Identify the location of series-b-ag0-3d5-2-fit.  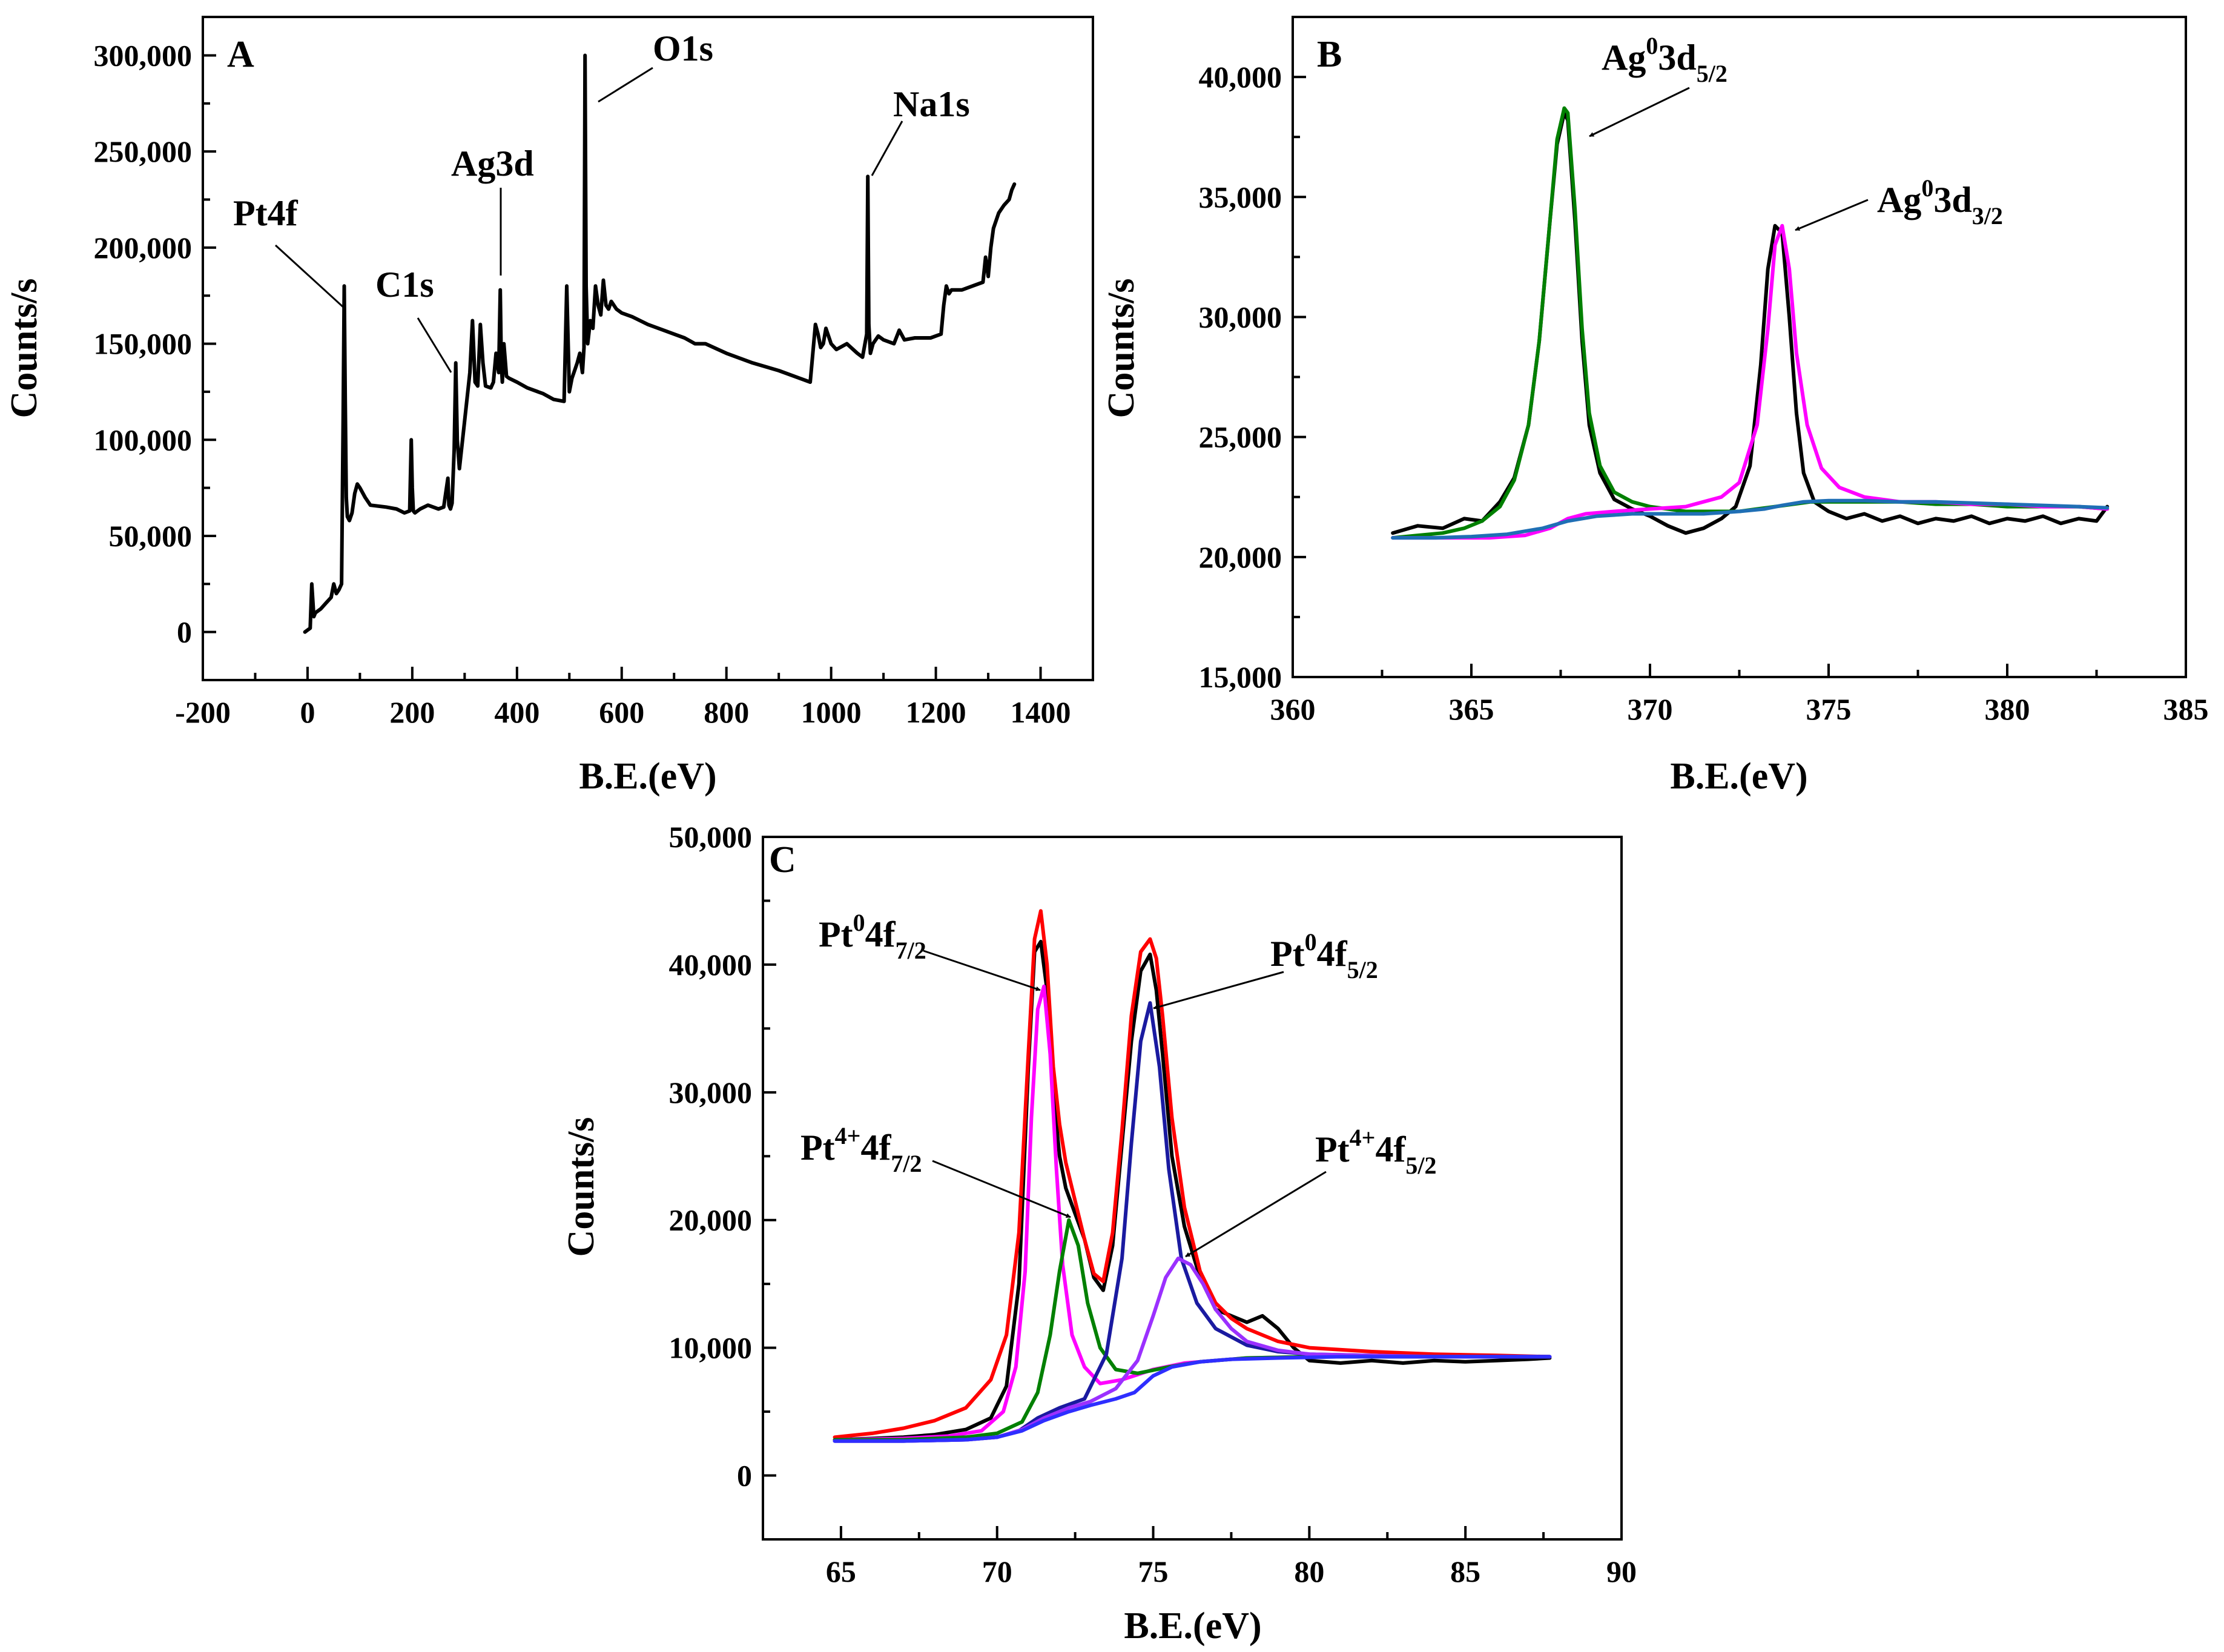
(1751, 323).